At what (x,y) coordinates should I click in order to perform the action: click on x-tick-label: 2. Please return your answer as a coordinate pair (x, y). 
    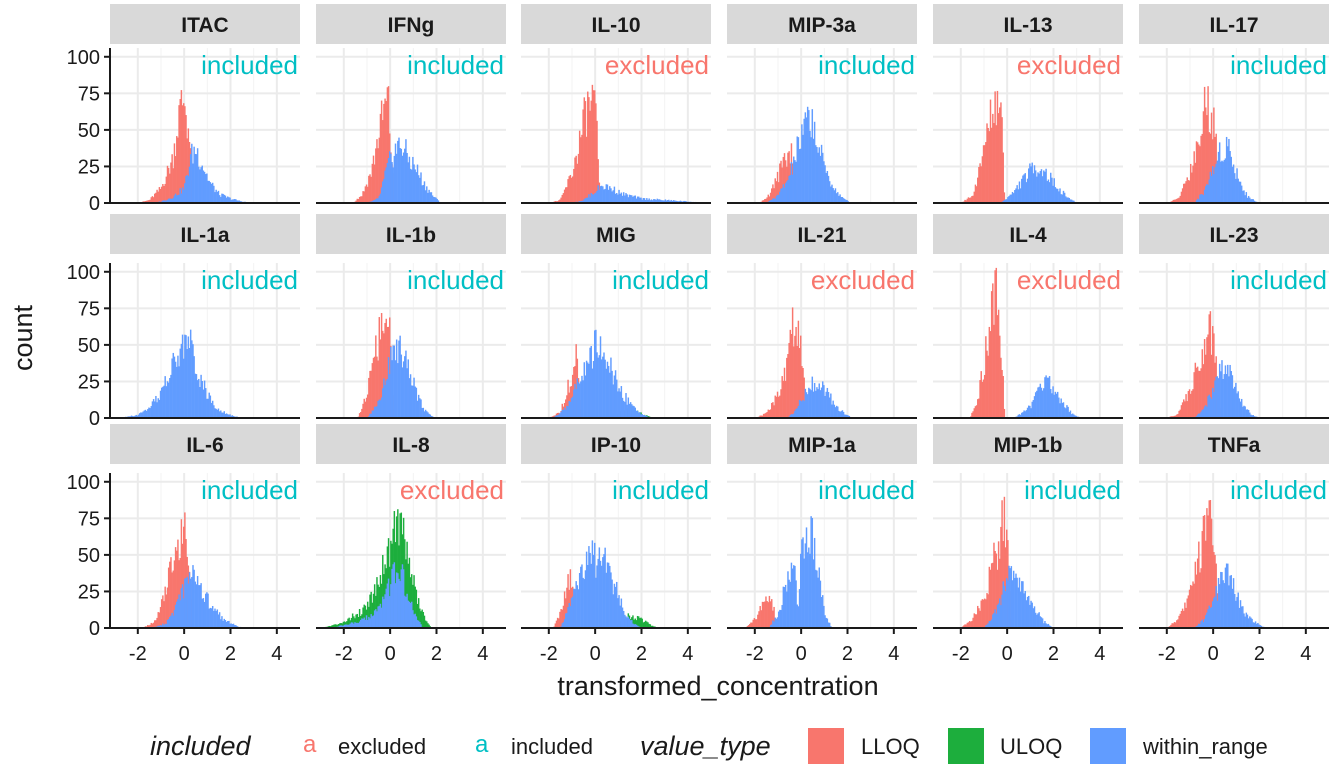
    Looking at the image, I should click on (436, 654).